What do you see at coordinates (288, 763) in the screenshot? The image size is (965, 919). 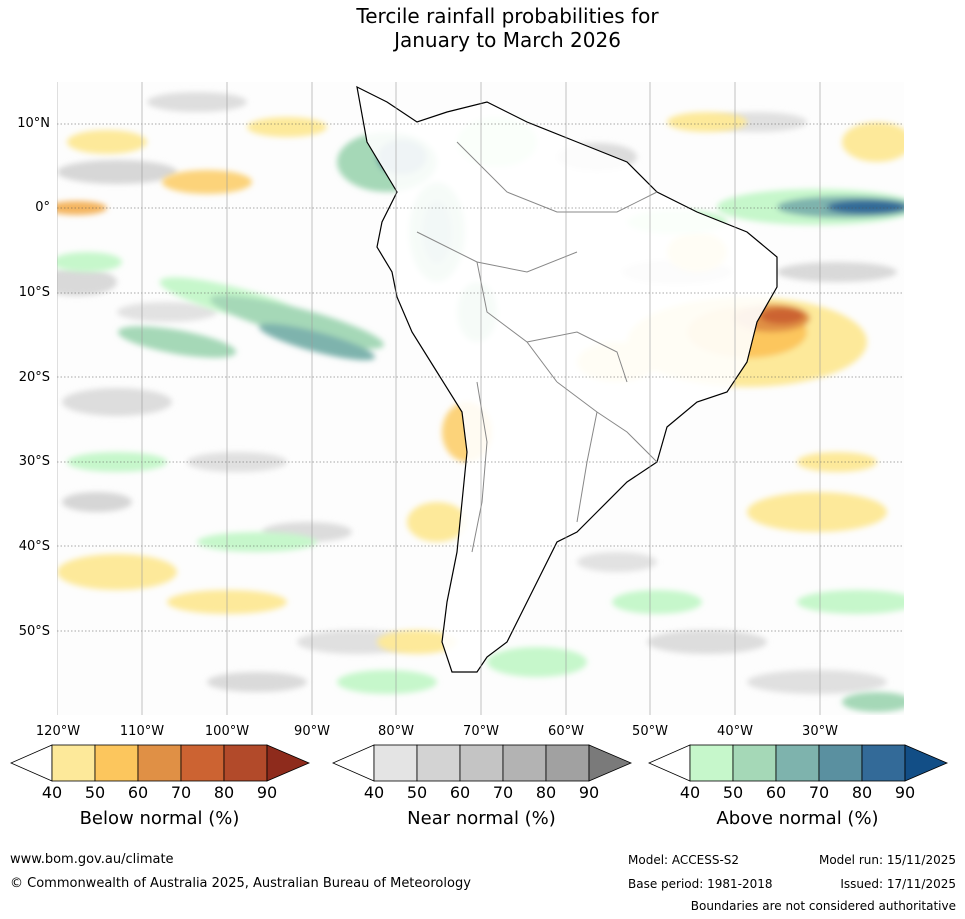 I see `colorbar-below-high-extend` at bounding box center [288, 763].